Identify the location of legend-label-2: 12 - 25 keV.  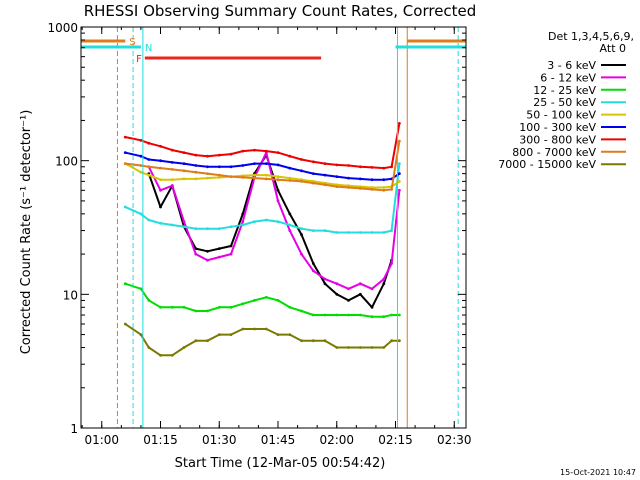
(564, 90).